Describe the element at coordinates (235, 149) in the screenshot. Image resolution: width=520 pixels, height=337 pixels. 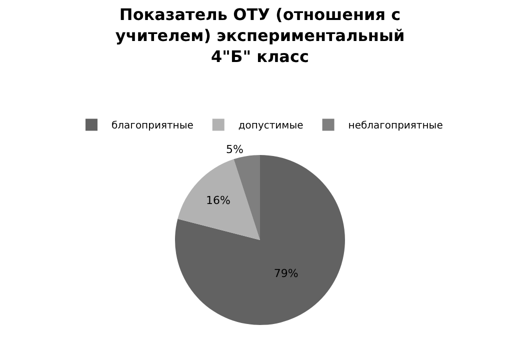
I see `data-label: 5%` at that location.